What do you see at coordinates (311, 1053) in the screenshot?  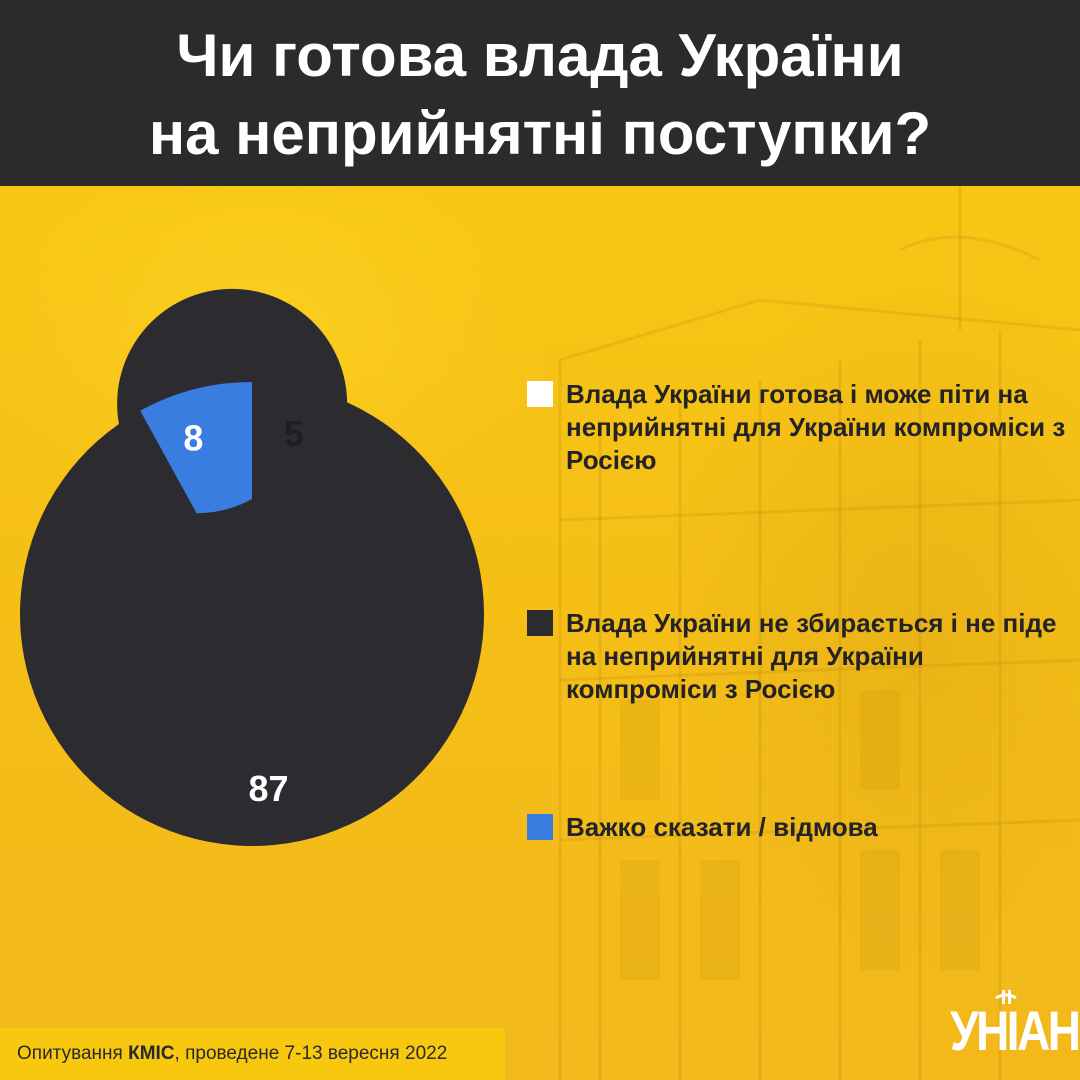 I see `source-suffix: , проведене 7-13 вересня 2022` at bounding box center [311, 1053].